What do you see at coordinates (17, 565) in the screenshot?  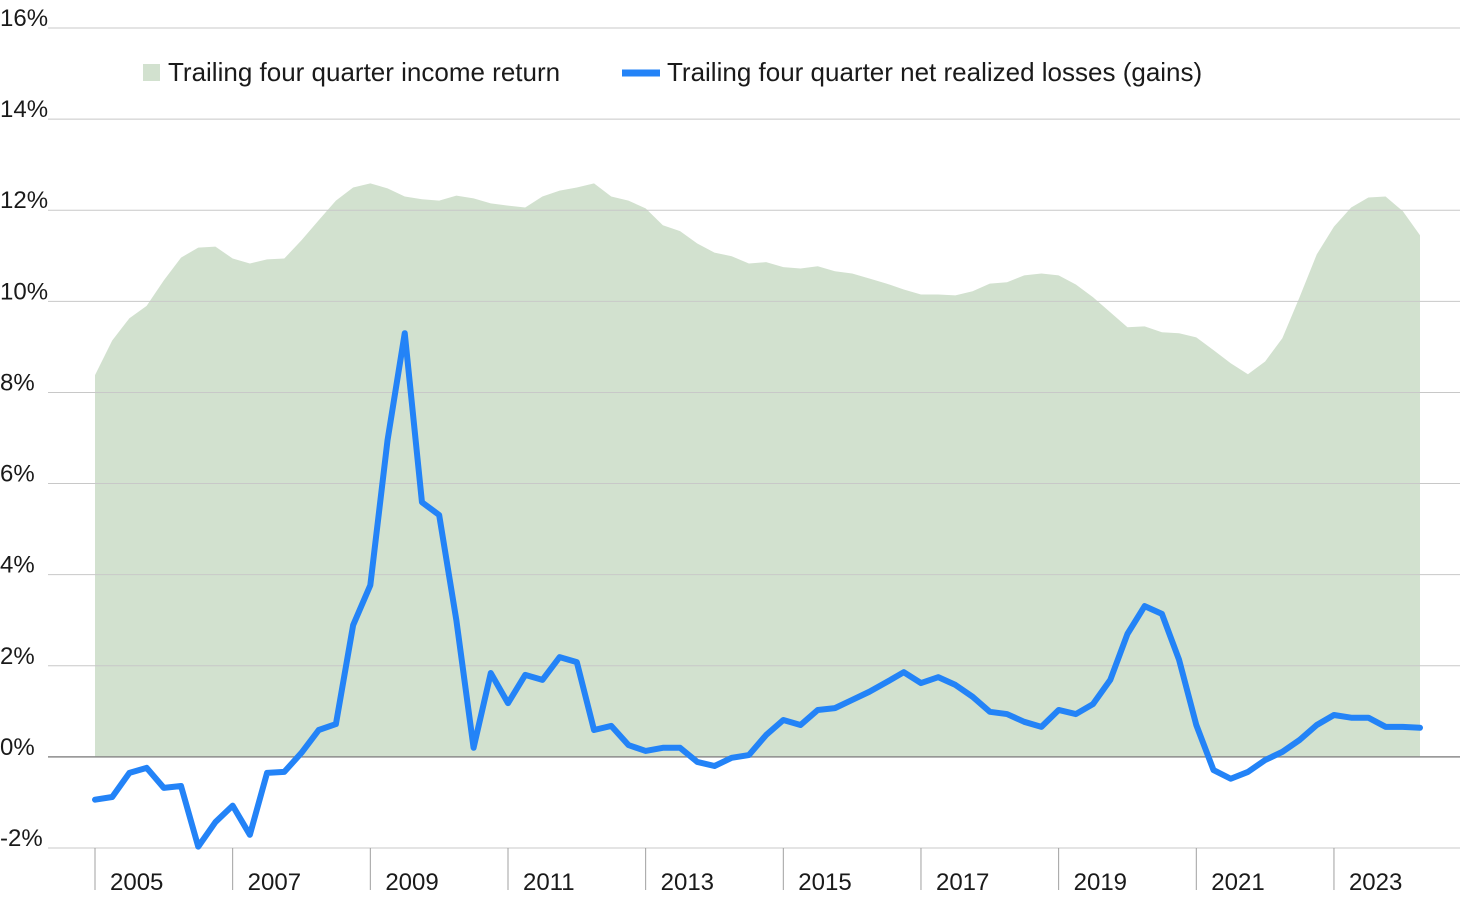 I see `y-tick-label: 4%` at bounding box center [17, 565].